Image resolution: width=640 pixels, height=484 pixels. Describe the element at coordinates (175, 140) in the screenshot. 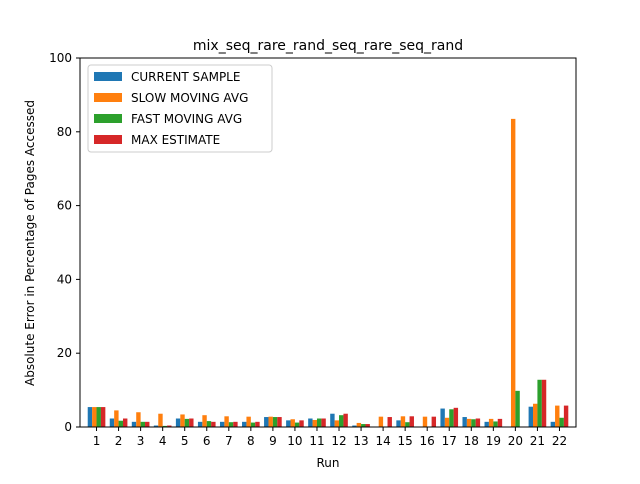

I see `legend-label: MAX ESTIMATE` at that location.